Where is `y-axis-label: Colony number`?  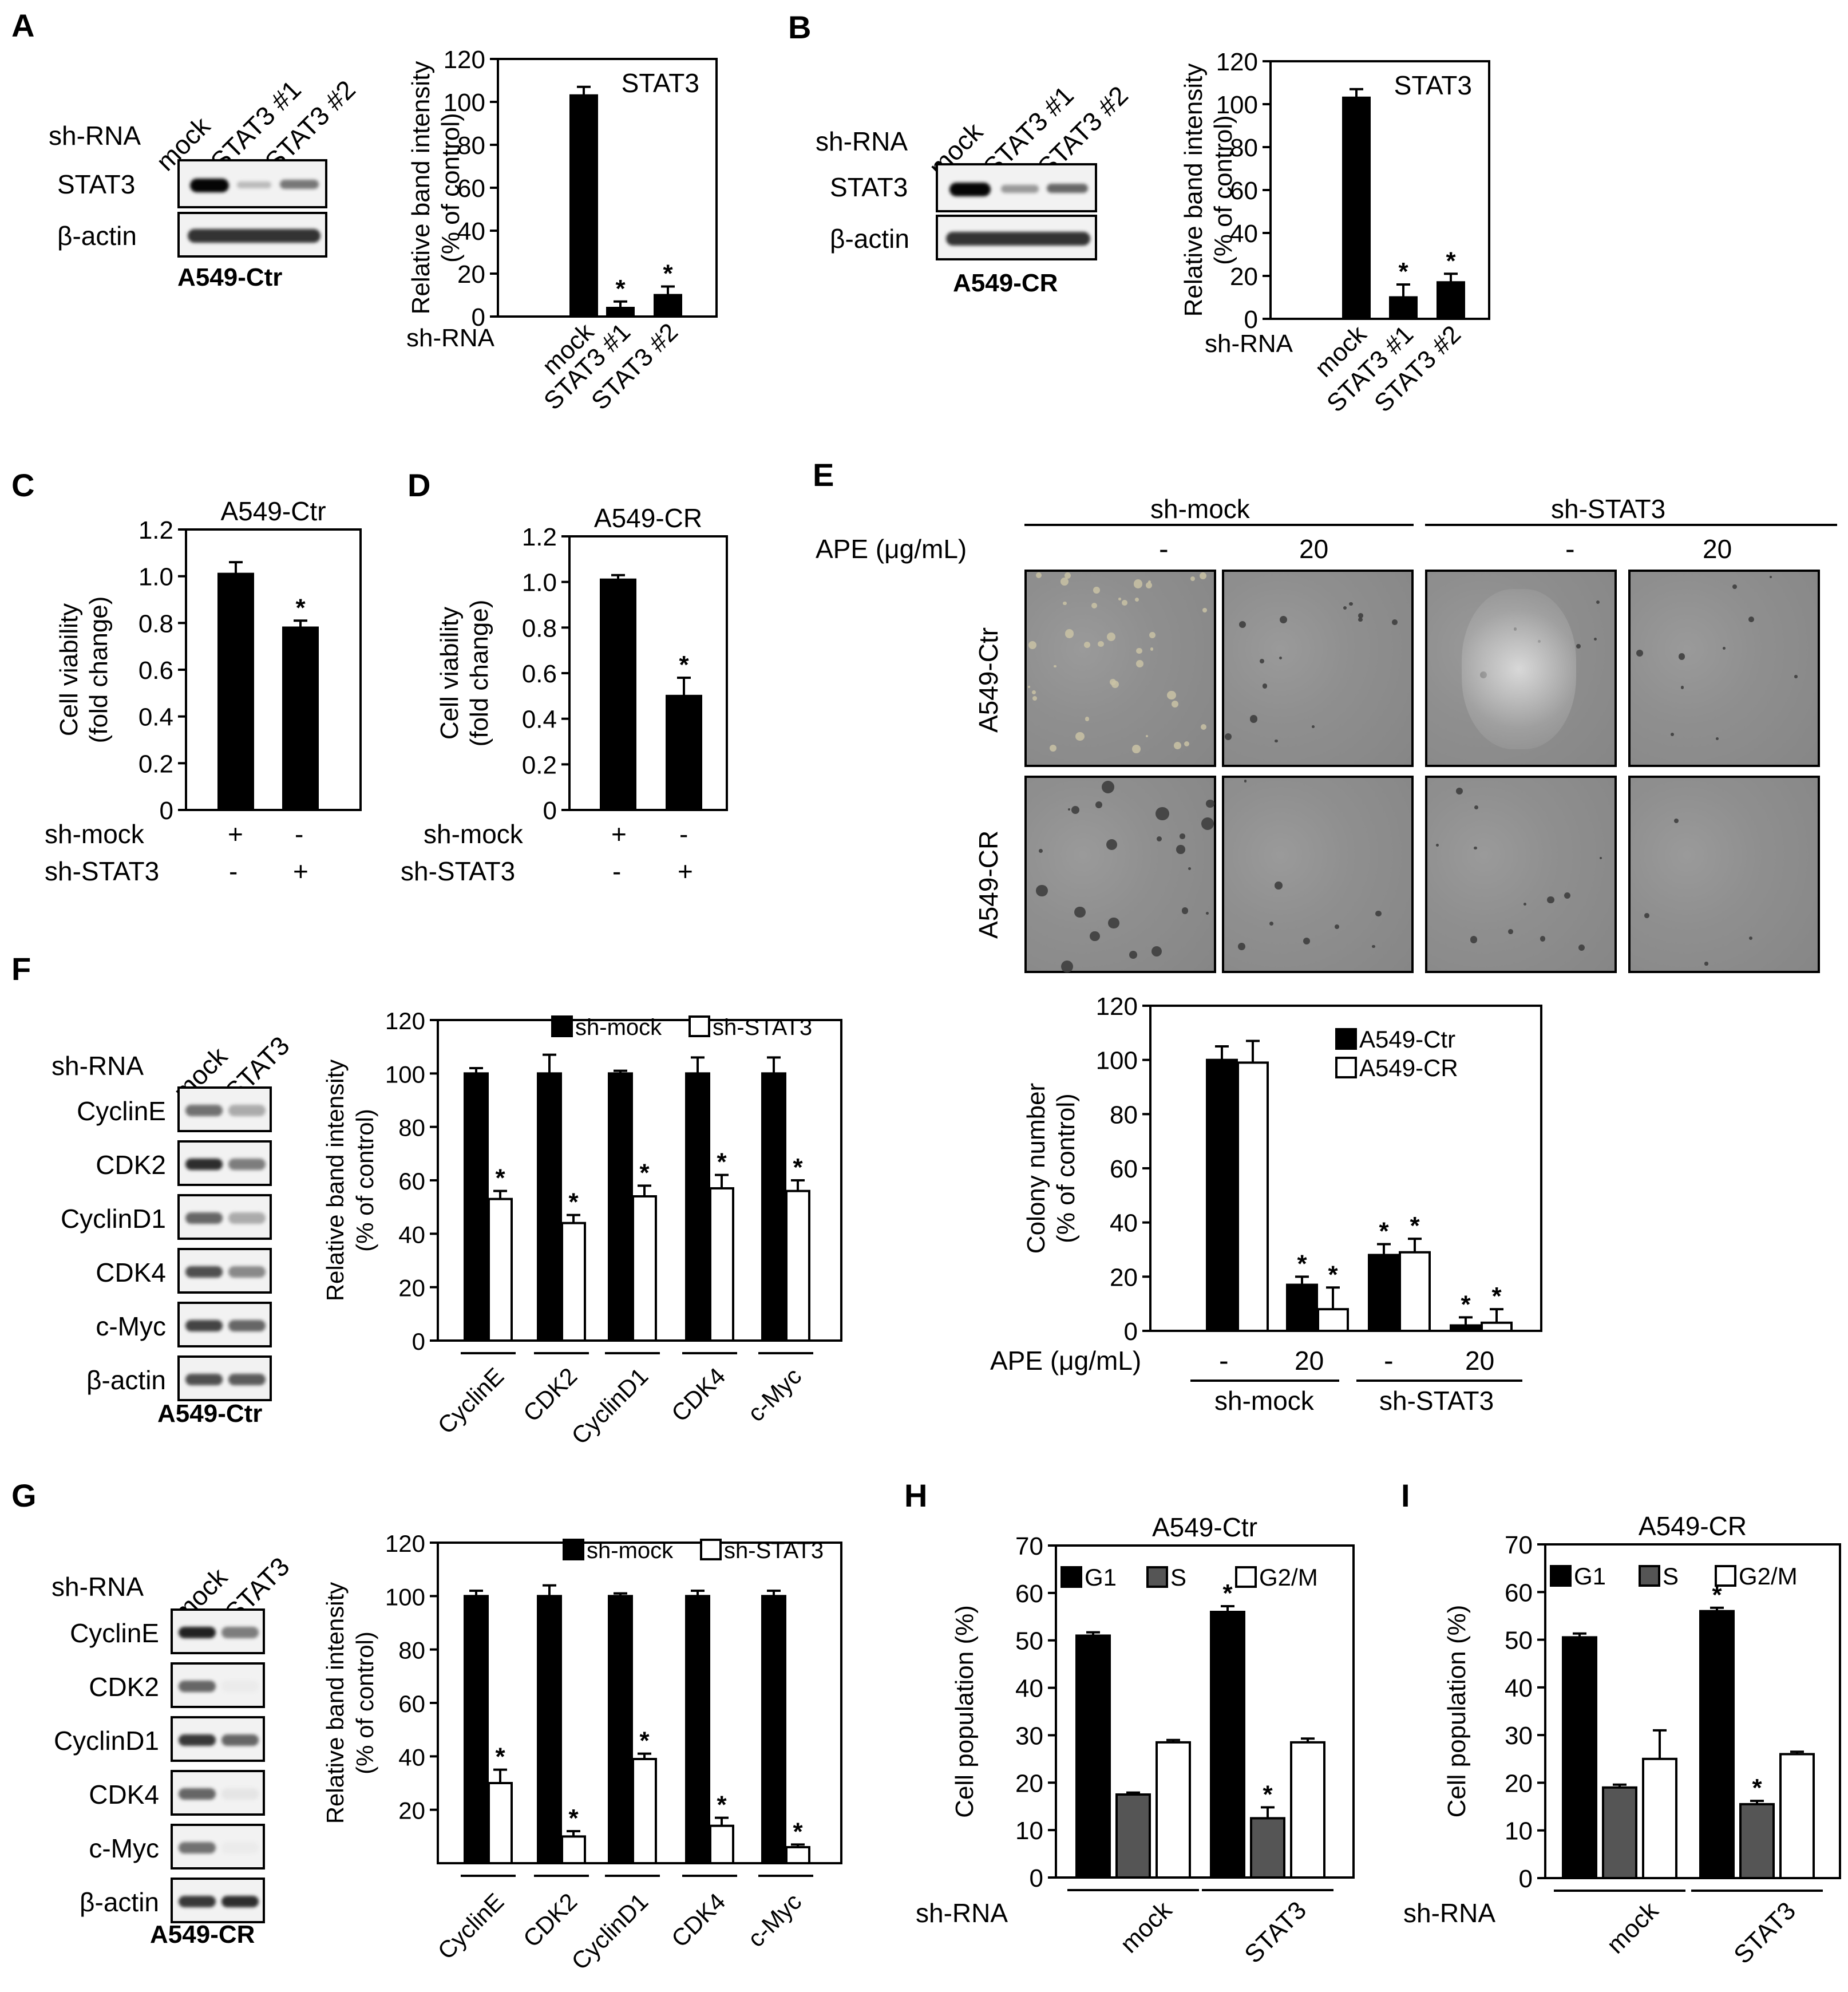 y-axis-label: Colony number is located at coordinates (1036, 1168).